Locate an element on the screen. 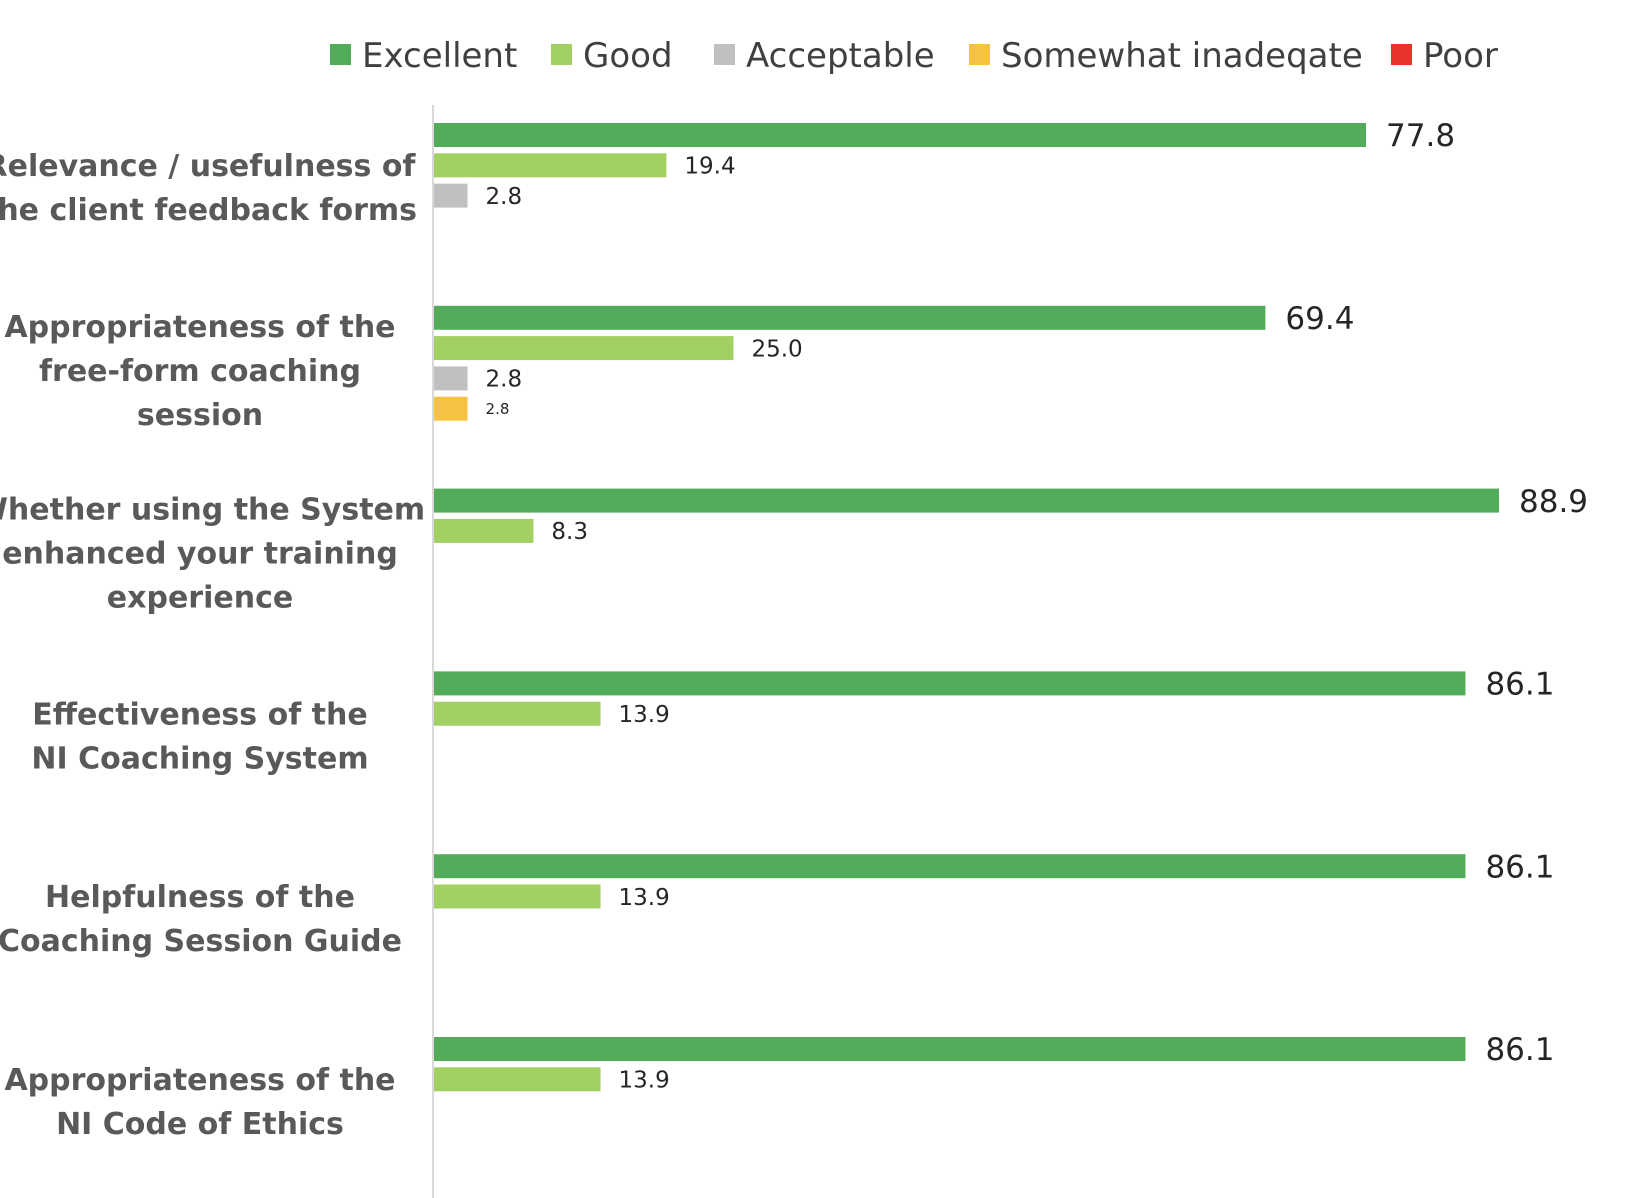 The width and height of the screenshot is (1652, 1198). data-label-good-3: 13.9 is located at coordinates (644, 715).